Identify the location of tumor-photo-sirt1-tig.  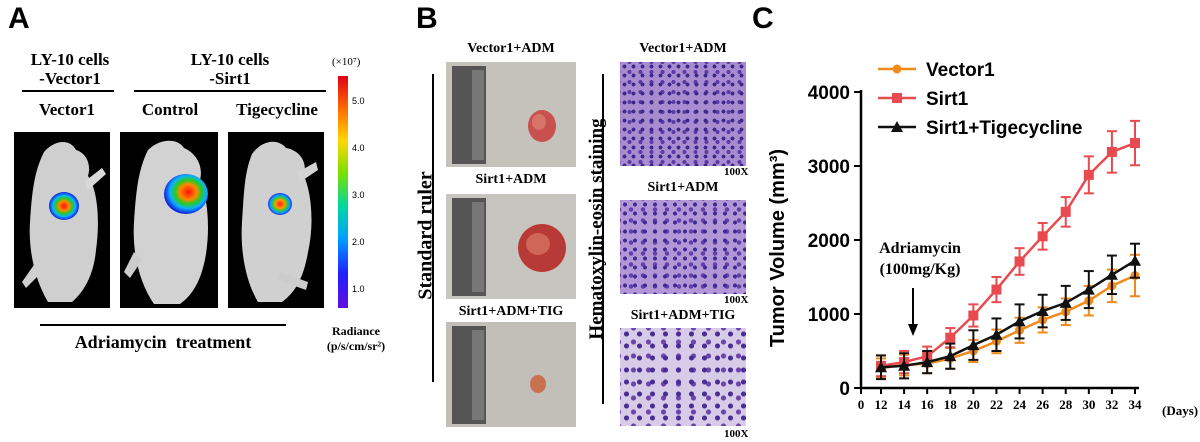
(511, 374).